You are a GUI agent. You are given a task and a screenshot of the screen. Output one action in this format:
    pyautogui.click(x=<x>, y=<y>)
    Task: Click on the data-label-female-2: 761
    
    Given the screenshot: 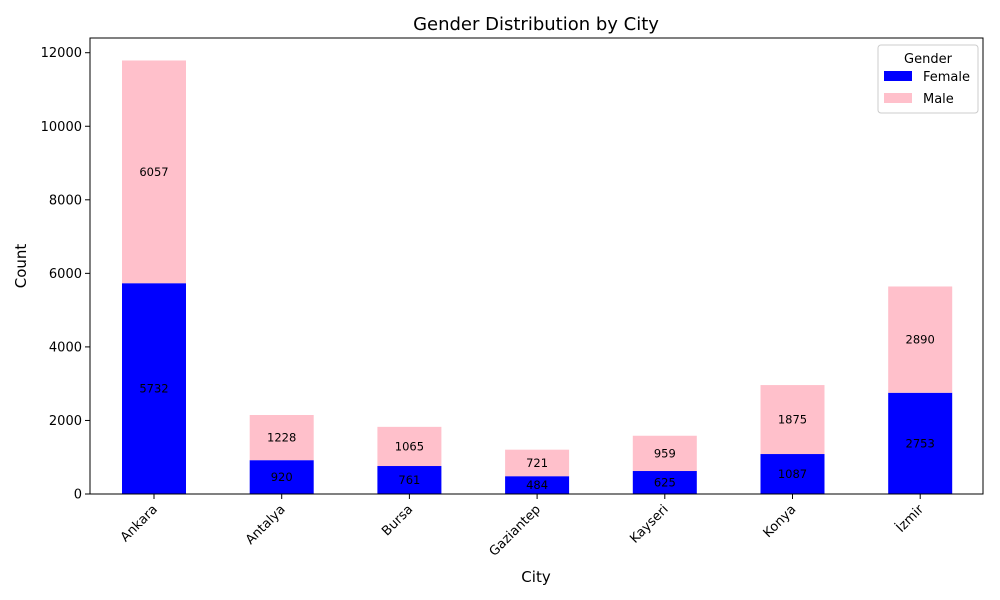 What is the action you would take?
    pyautogui.click(x=409, y=480)
    